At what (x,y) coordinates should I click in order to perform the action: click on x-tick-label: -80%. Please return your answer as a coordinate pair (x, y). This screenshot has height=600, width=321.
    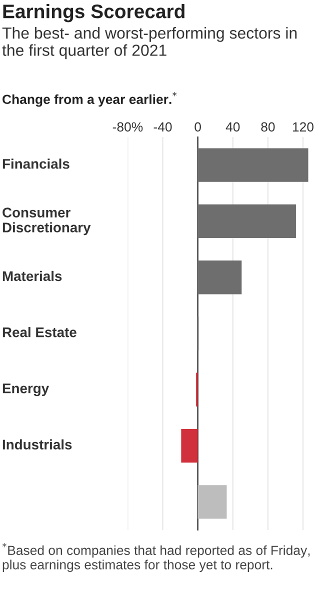
    Looking at the image, I should click on (127, 127).